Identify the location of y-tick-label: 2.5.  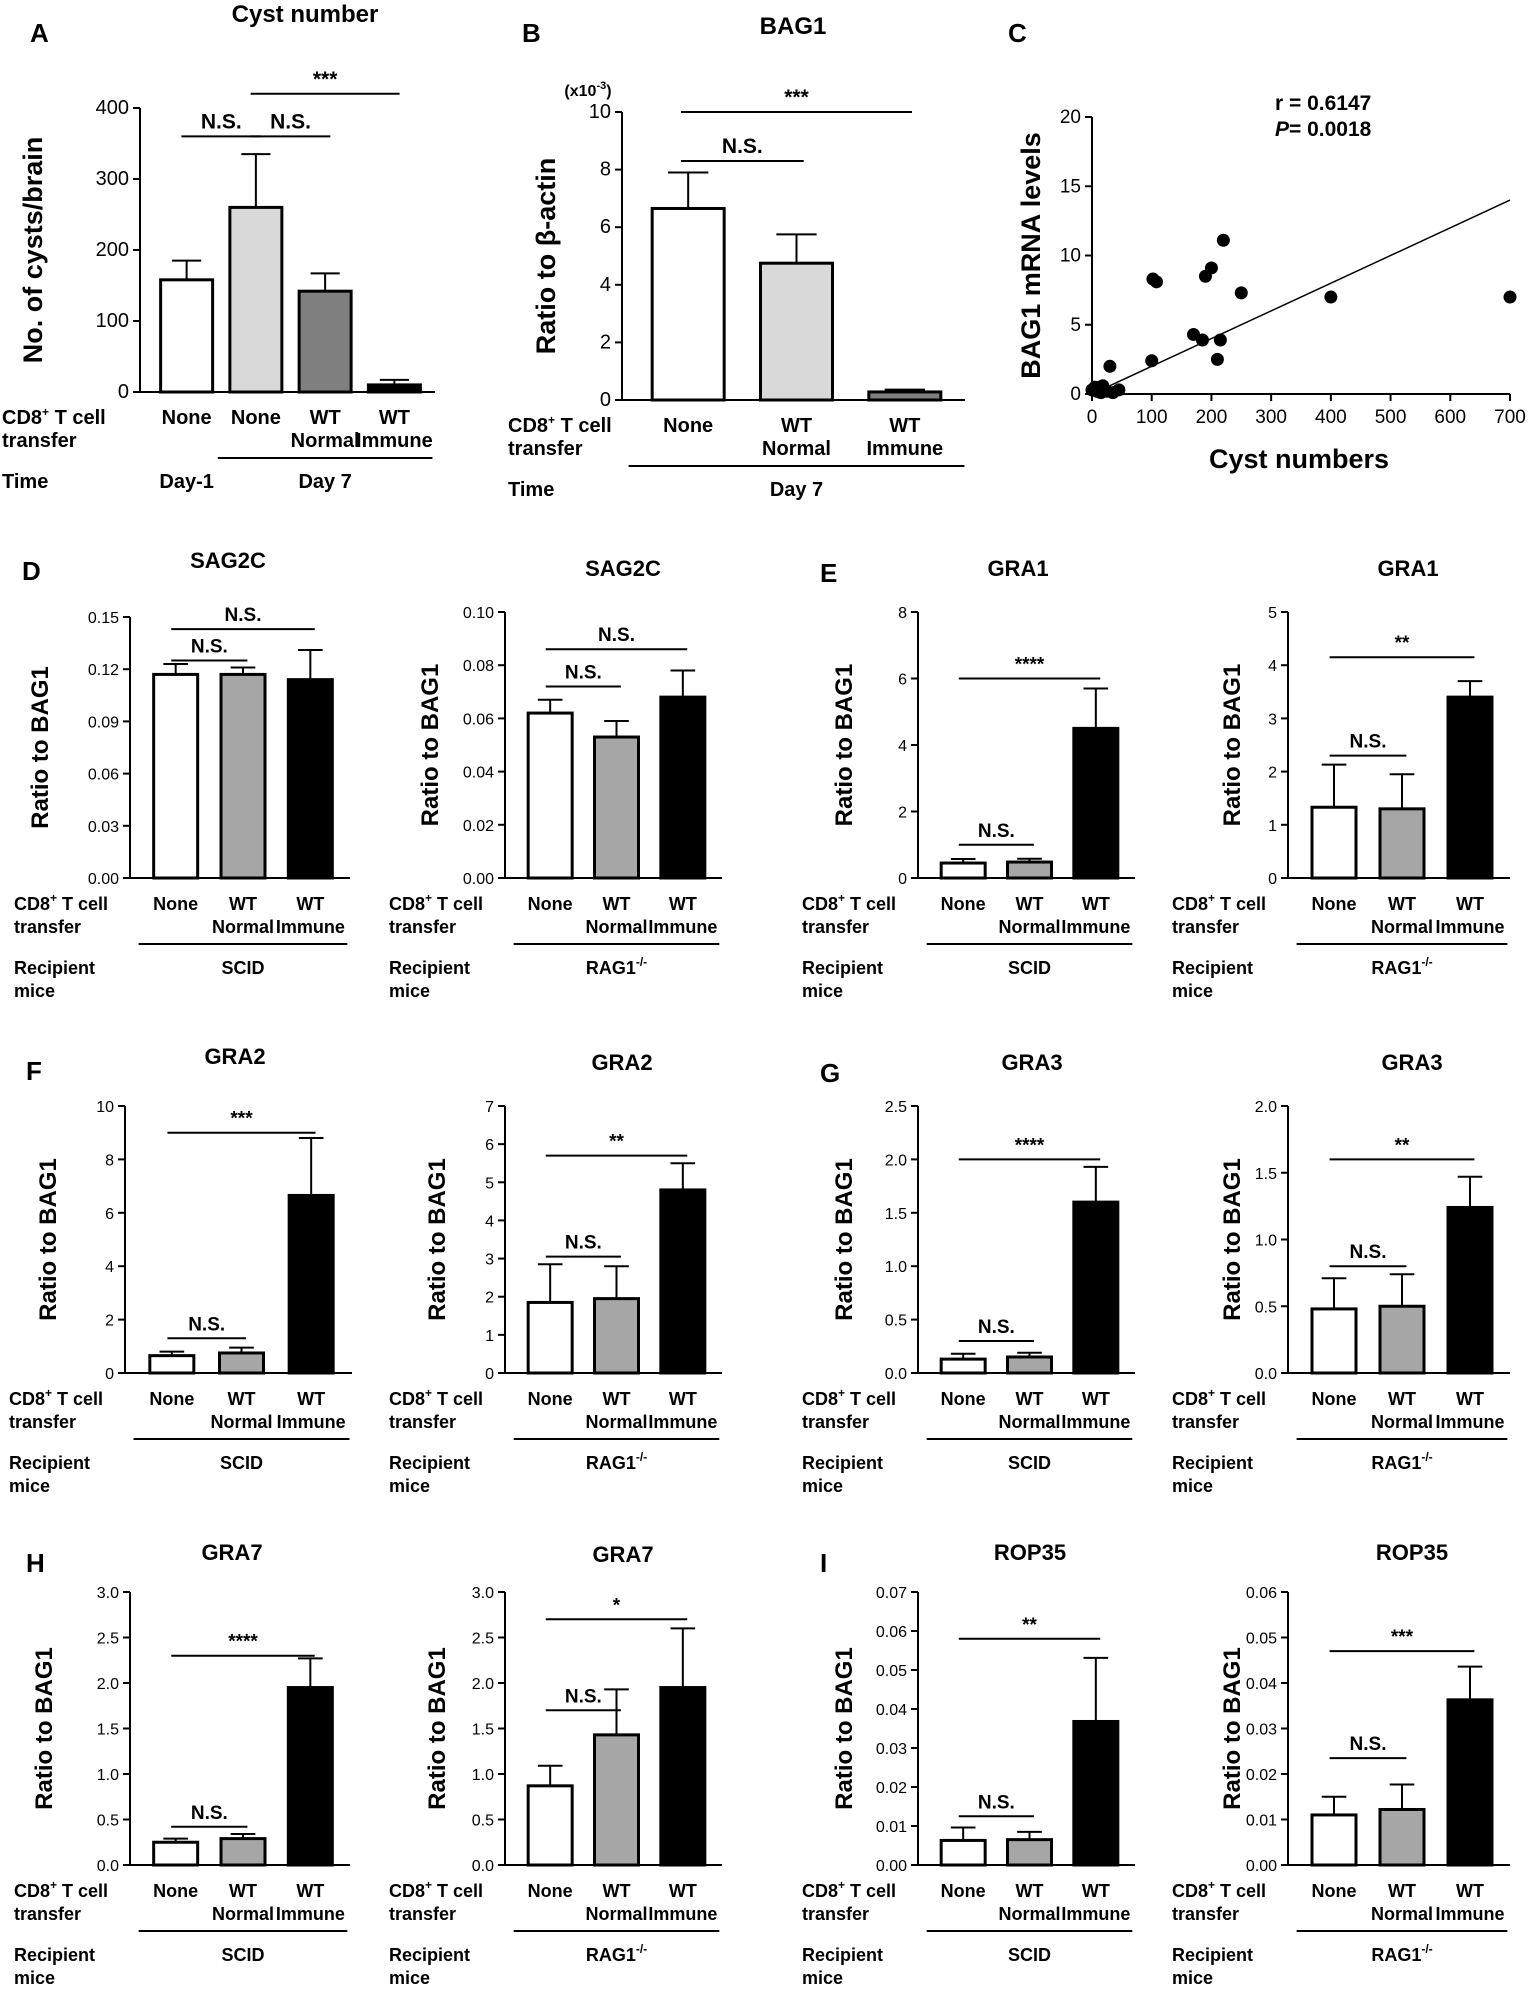
(896, 1107).